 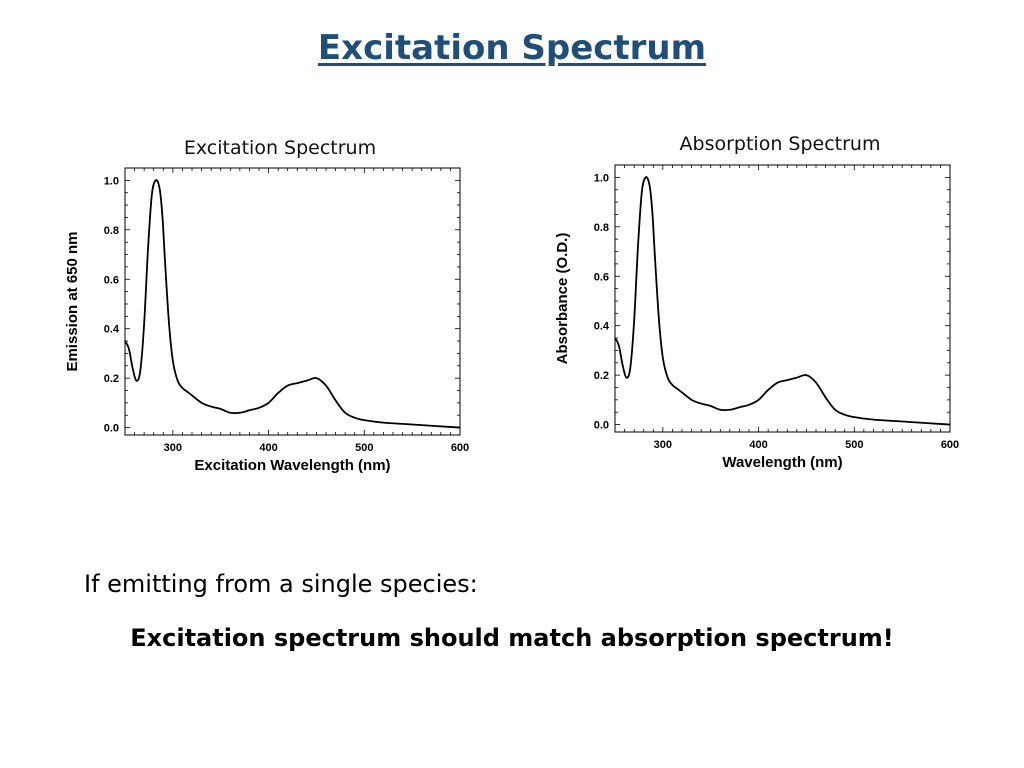 What do you see at coordinates (562, 299) in the screenshot?
I see `y-axis-label: Absorbance (O.D.)` at bounding box center [562, 299].